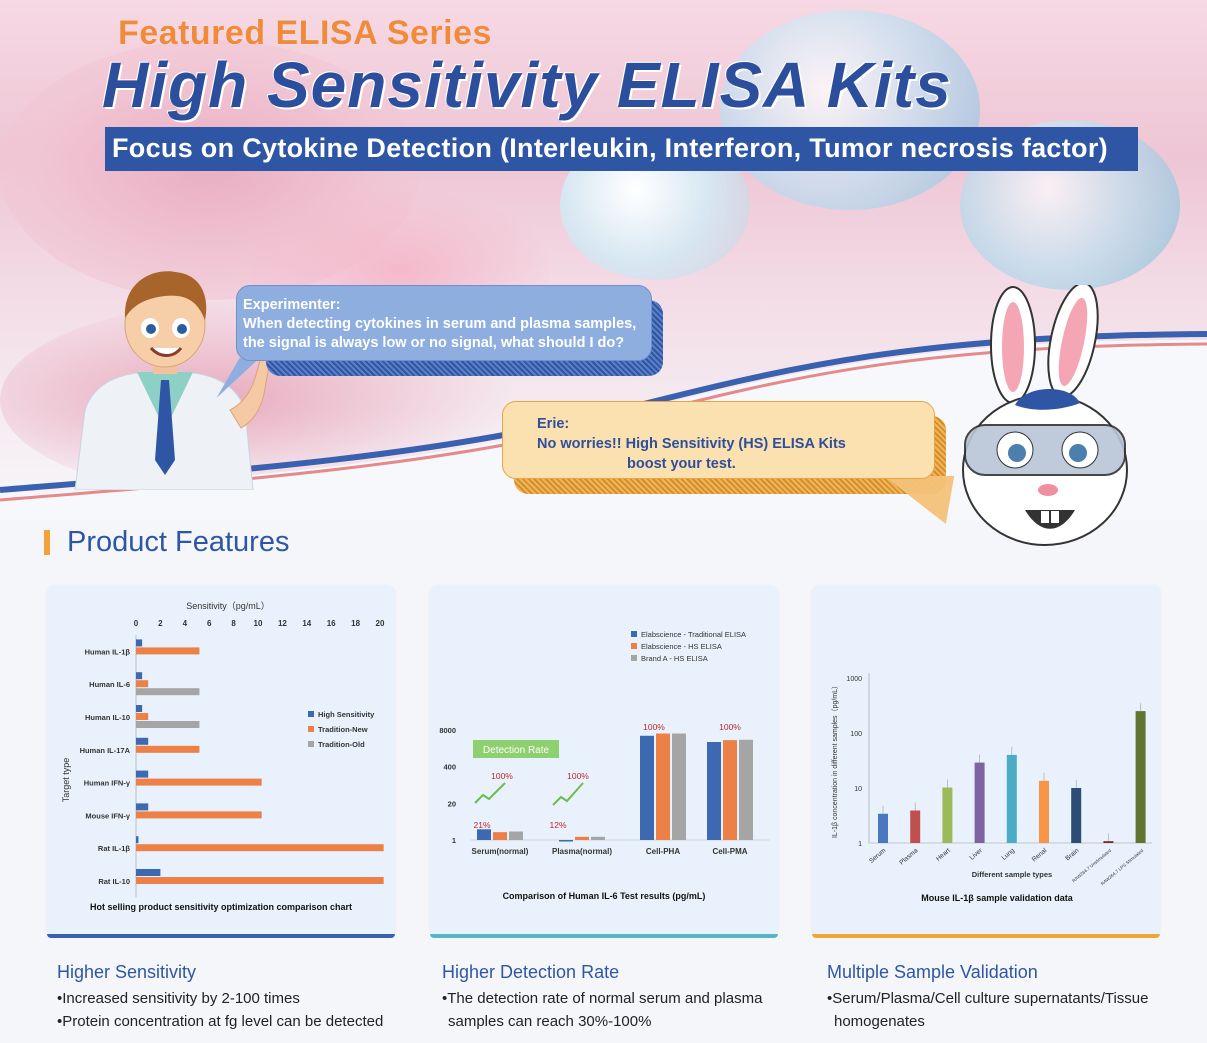 Image resolution: width=1207 pixels, height=1043 pixels. Describe the element at coordinates (172, 380) in the screenshot. I see `scientist-illustration` at that location.